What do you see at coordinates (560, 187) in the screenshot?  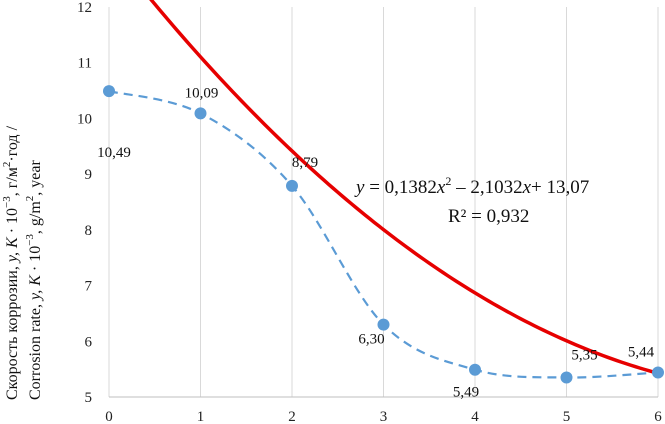 I see `equation-part-3: + 13,07` at bounding box center [560, 187].